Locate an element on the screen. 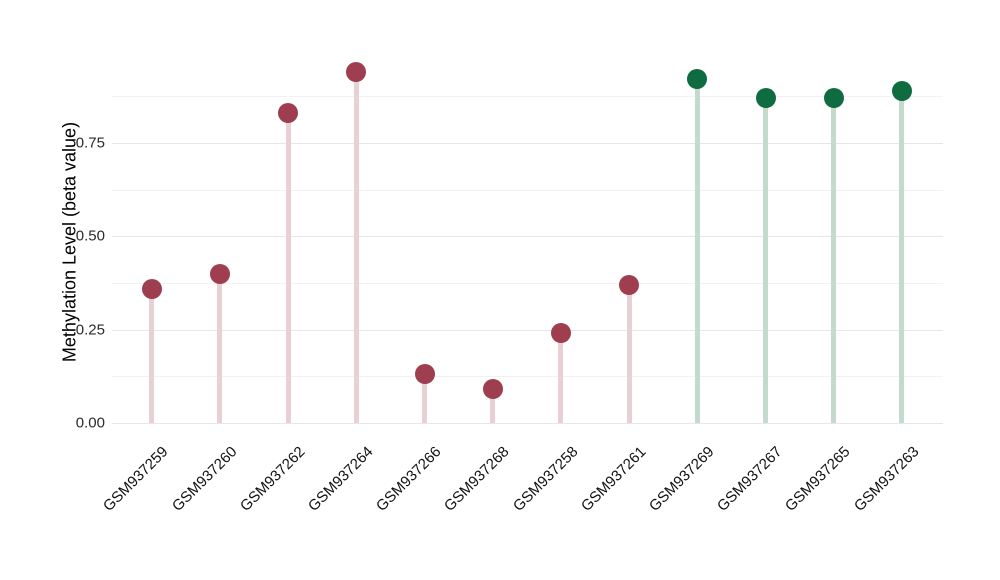  x-tick-label: GSM937258 is located at coordinates (545, 479).